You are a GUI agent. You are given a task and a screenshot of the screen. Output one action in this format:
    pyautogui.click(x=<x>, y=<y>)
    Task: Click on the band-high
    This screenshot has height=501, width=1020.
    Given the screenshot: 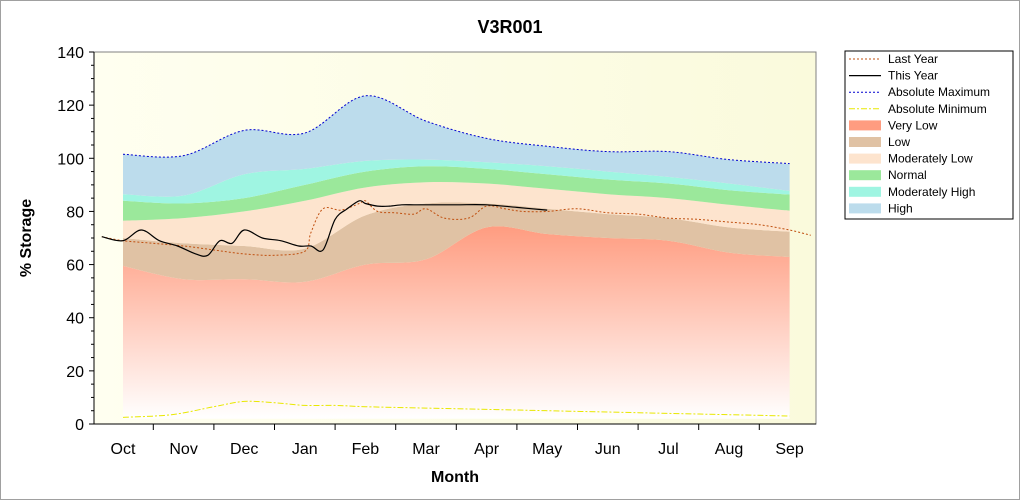 What is the action you would take?
    pyautogui.click(x=456, y=146)
    